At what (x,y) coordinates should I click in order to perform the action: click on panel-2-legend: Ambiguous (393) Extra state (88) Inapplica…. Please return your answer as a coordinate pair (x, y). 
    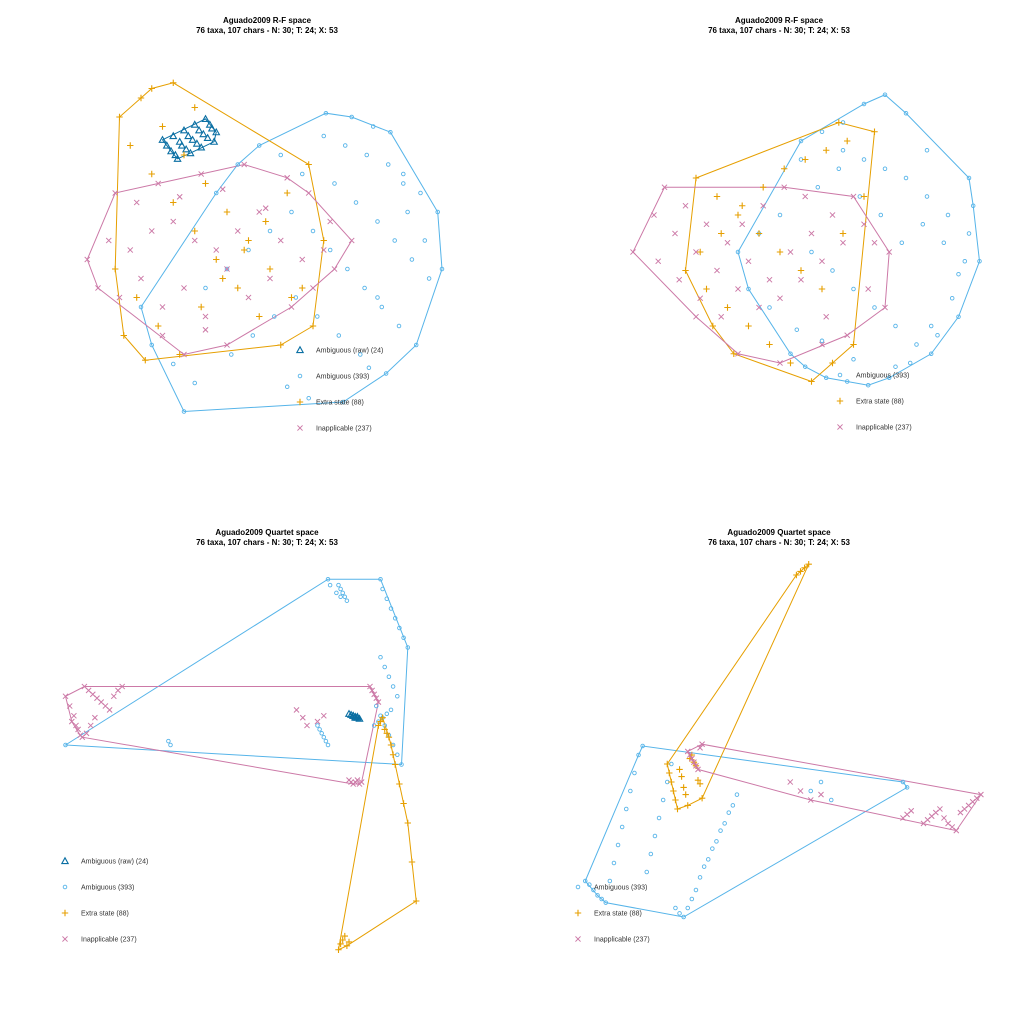
    Looking at the image, I should click on (874, 402).